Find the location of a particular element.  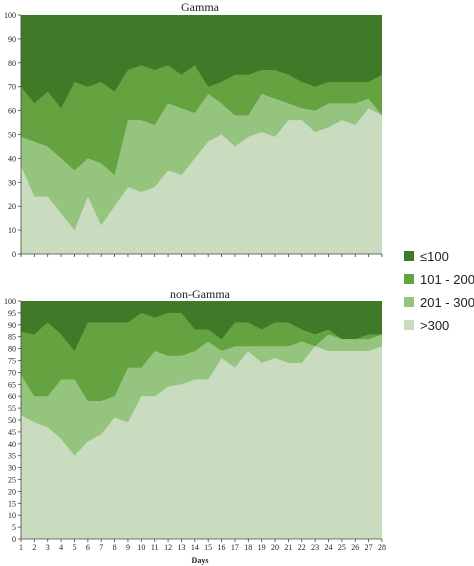

x-tick-label: 4 is located at coordinates (61, 547).